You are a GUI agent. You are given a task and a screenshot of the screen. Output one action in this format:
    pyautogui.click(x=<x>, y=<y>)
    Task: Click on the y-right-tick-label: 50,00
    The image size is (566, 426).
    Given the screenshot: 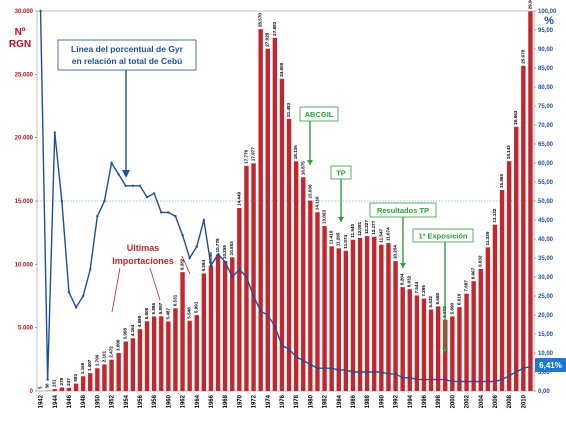 What is the action you would take?
    pyautogui.click(x=546, y=202)
    